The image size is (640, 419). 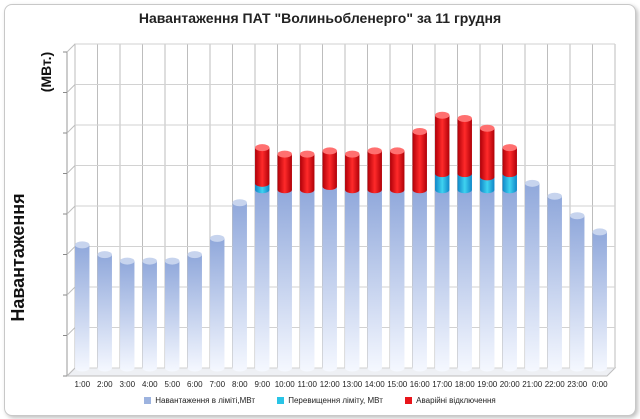 I want to click on x-tick-label: 13:00, so click(x=352, y=384).